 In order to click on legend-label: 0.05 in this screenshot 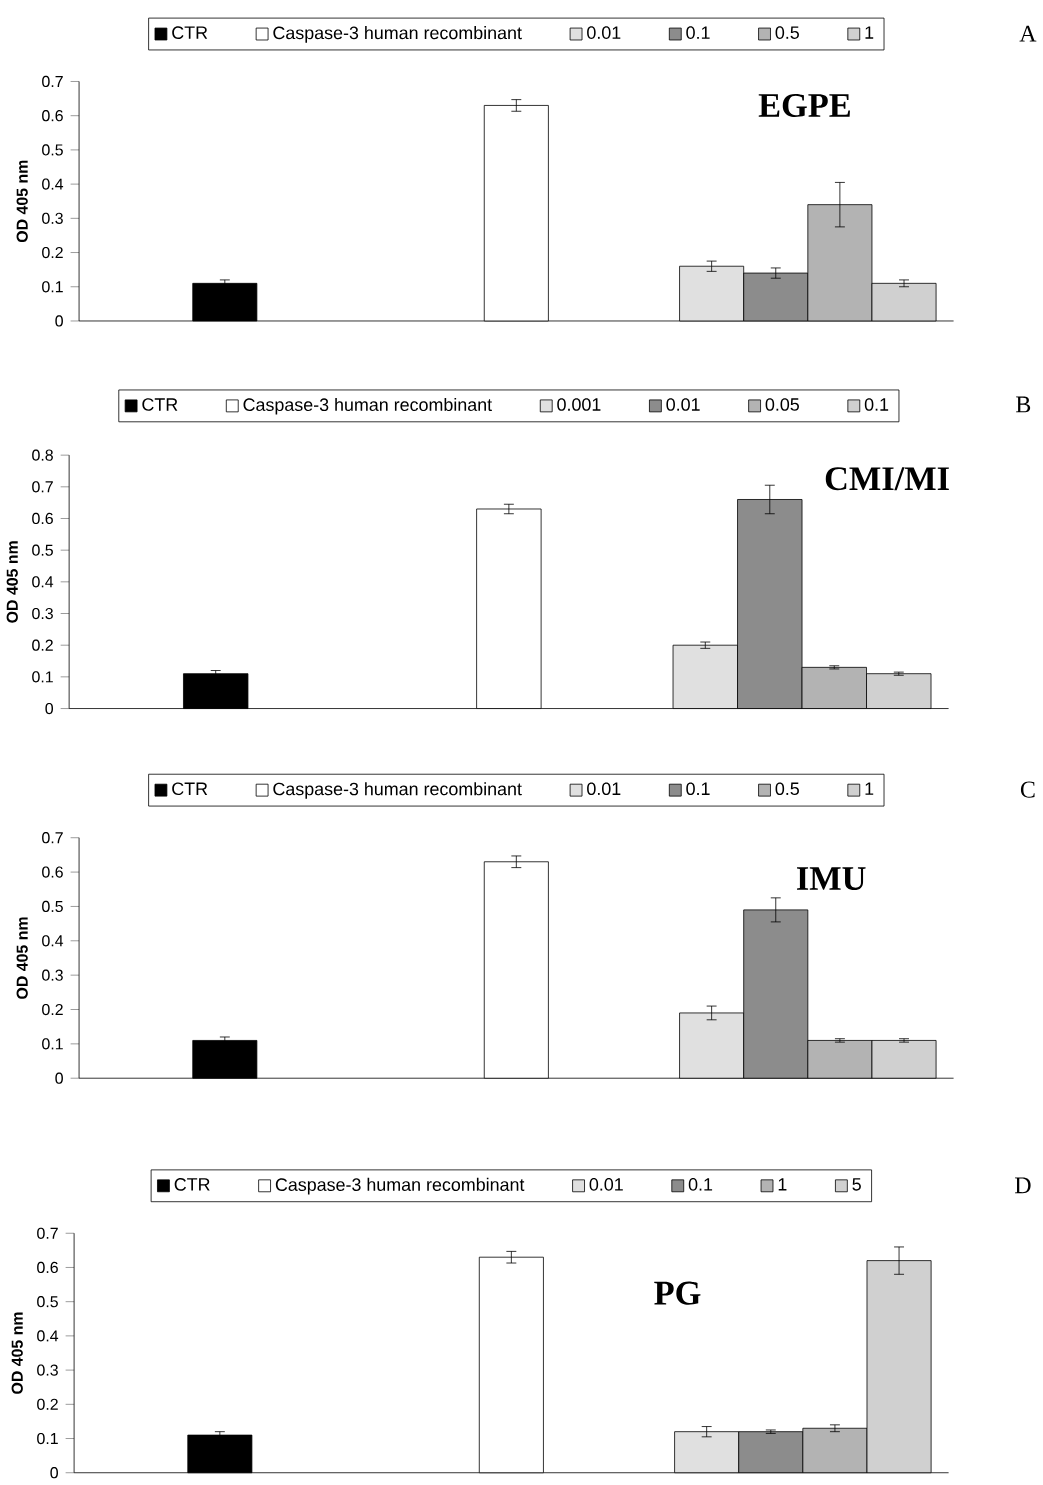, I will do `click(782, 404)`.